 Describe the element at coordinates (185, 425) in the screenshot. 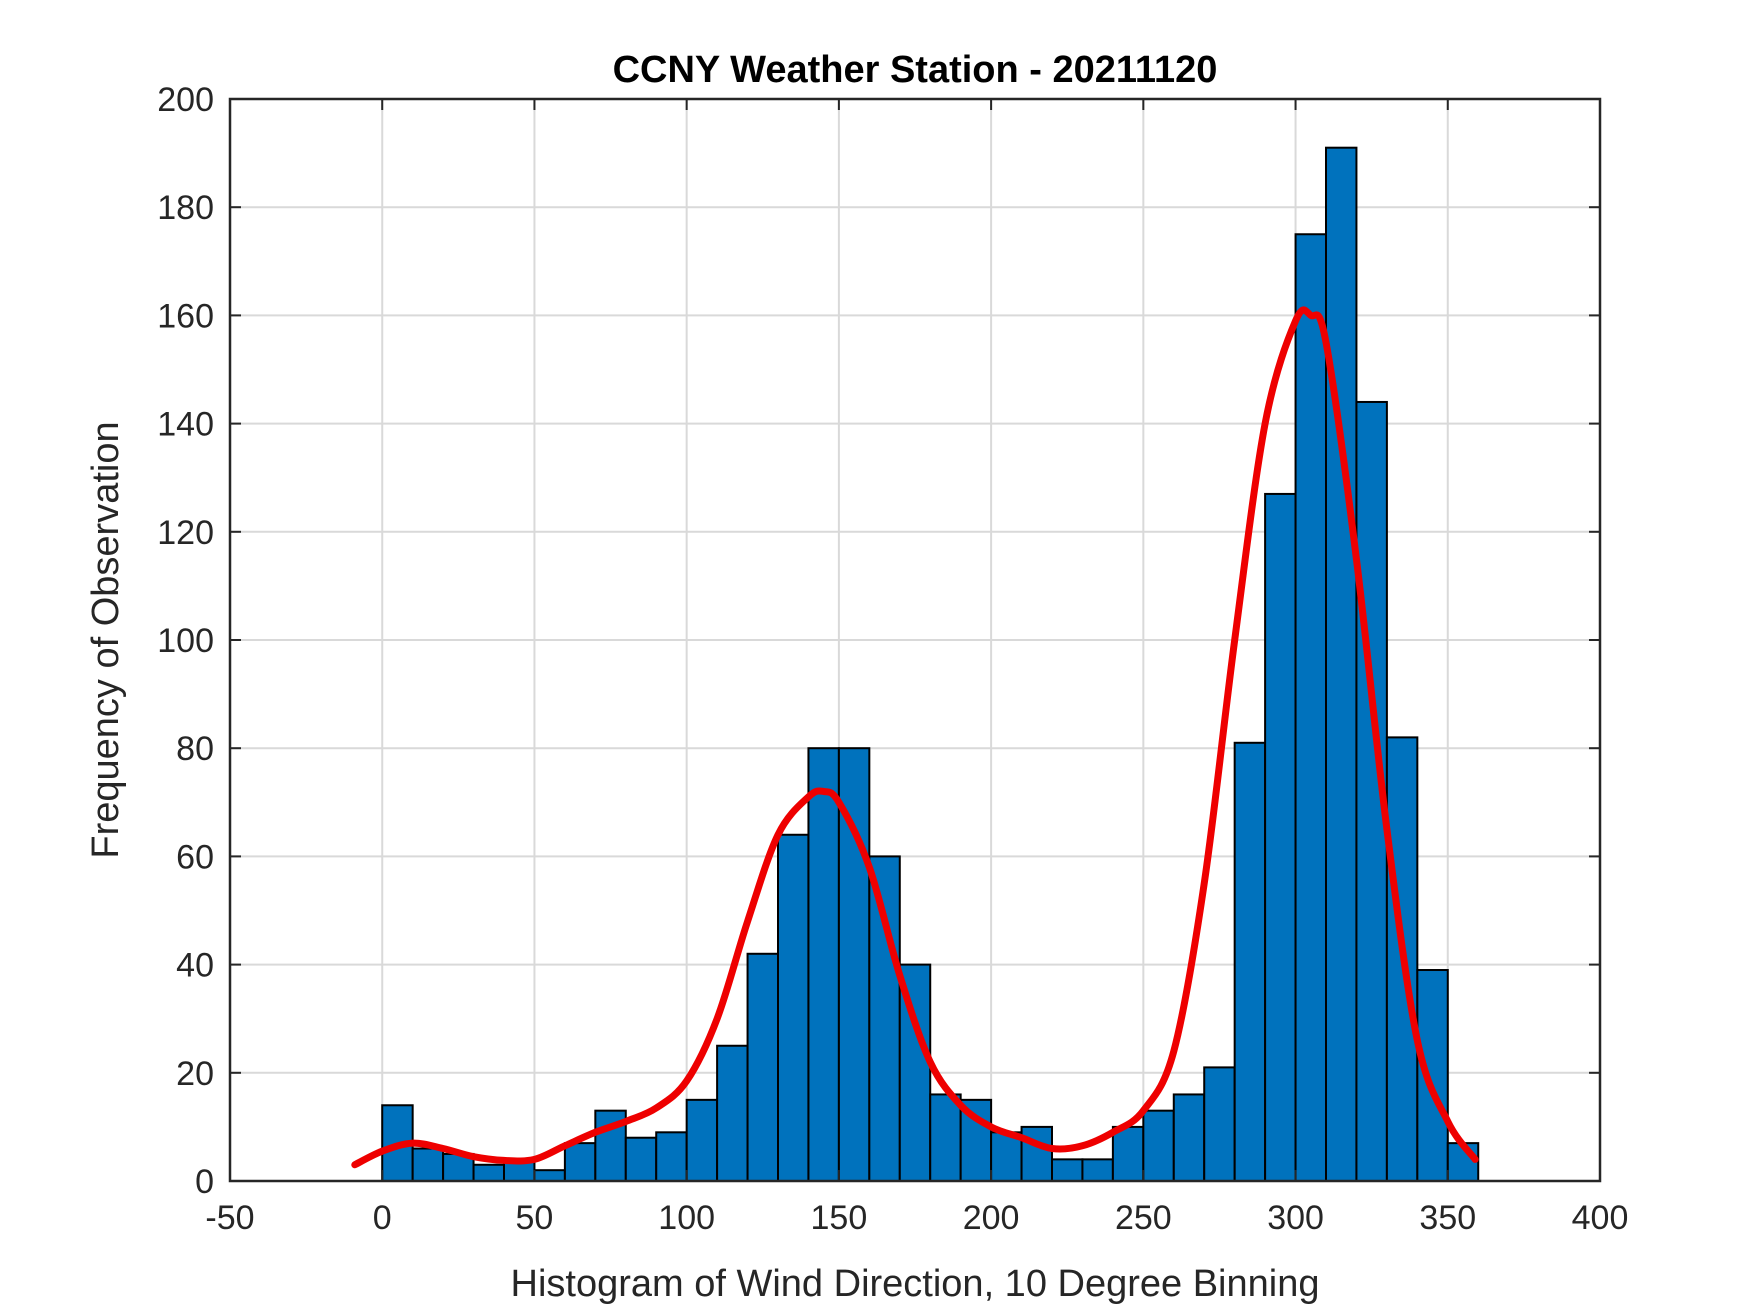

I see `y-tick-label: 140` at that location.